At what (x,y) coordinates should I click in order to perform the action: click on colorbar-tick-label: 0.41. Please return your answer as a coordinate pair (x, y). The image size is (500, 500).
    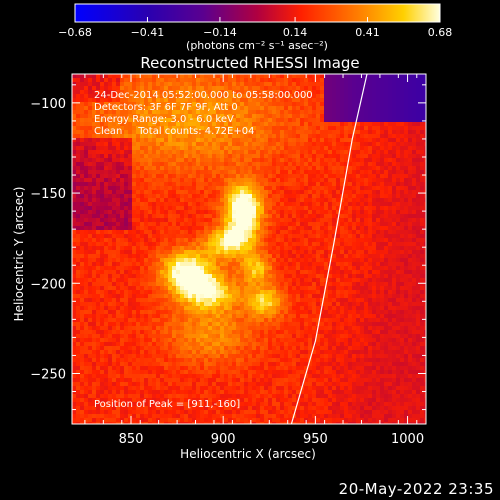
    Looking at the image, I should click on (367, 32).